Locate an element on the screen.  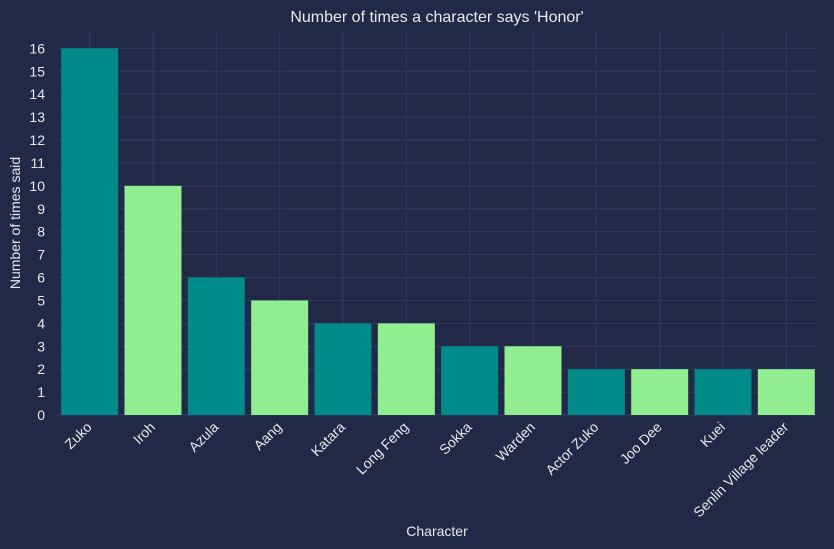
x-tick-label: Long Feng is located at coordinates (382, 448).